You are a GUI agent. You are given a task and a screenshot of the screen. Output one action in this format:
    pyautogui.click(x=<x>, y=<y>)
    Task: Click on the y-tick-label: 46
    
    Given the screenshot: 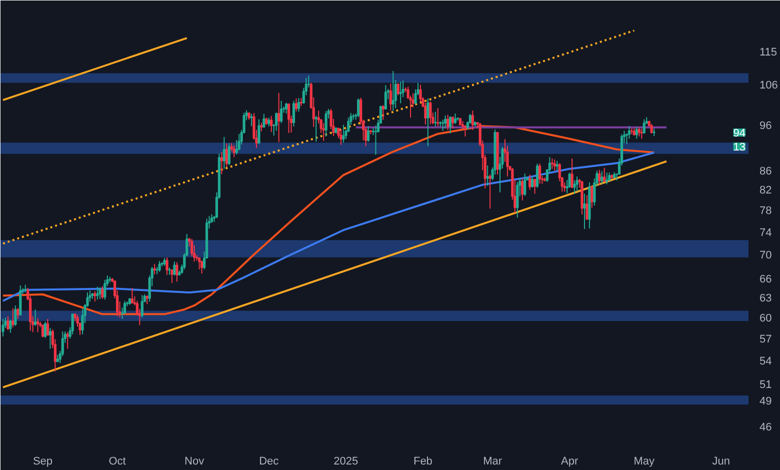 What is the action you would take?
    pyautogui.click(x=766, y=427)
    